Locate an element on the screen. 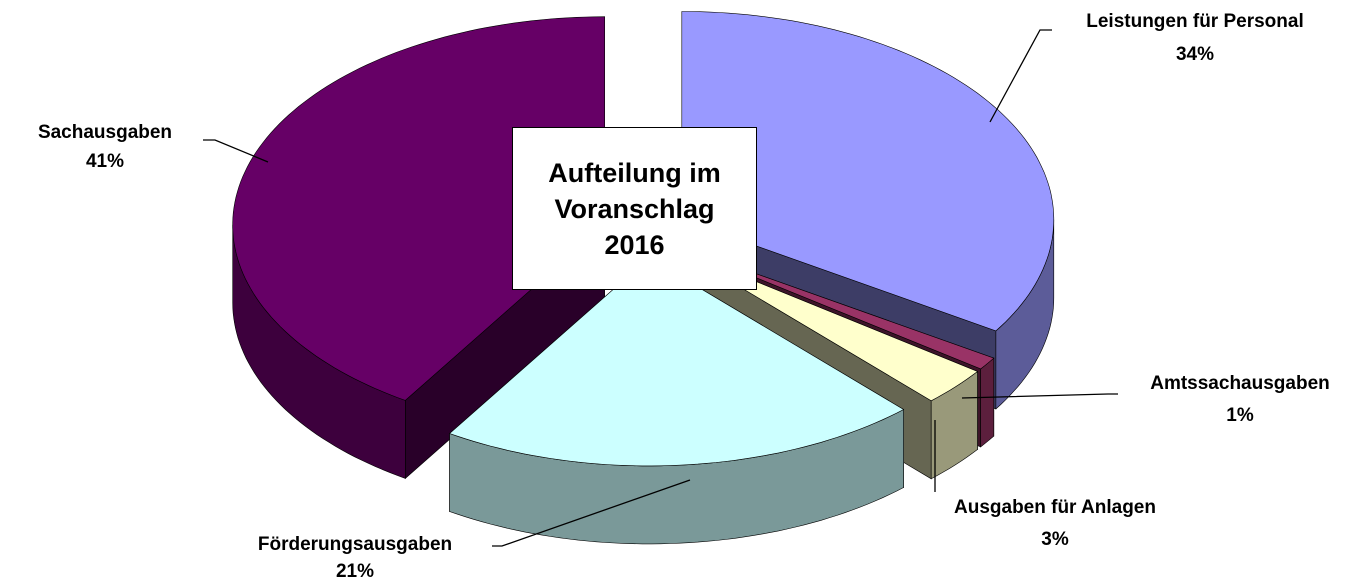 This screenshot has height=580, width=1369. data-label-name: Leistungen für Personal is located at coordinates (1194, 21).